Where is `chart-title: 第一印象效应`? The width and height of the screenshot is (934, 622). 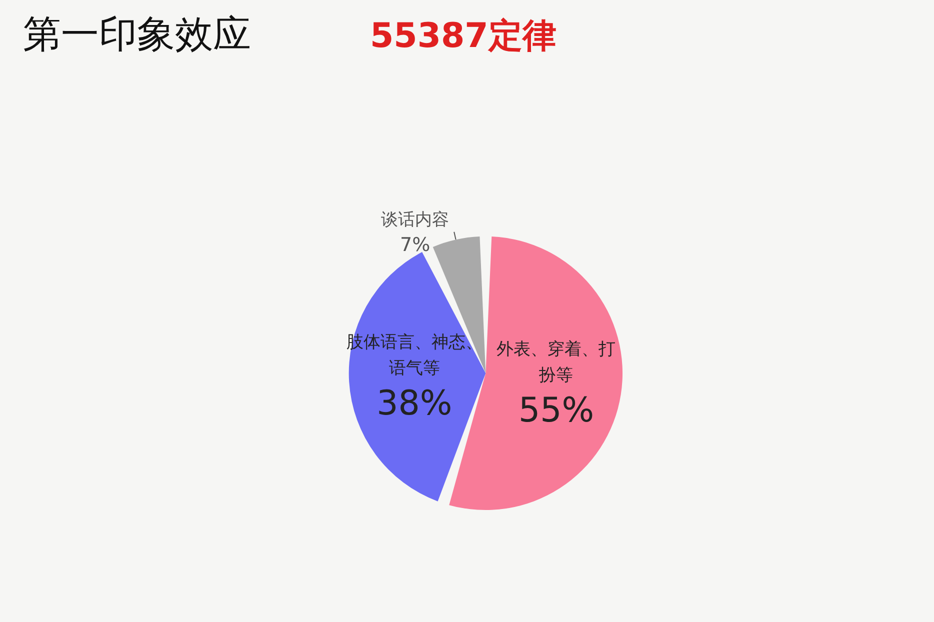 chart-title: 第一印象效应 is located at coordinates (137, 34).